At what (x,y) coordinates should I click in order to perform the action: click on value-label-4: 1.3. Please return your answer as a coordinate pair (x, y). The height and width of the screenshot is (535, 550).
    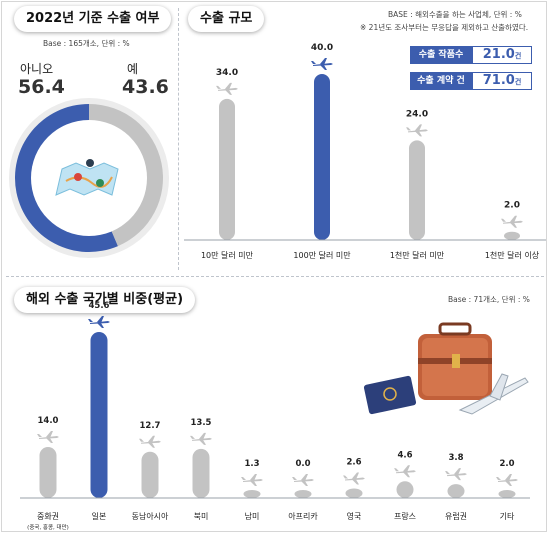
    Looking at the image, I should click on (251, 464).